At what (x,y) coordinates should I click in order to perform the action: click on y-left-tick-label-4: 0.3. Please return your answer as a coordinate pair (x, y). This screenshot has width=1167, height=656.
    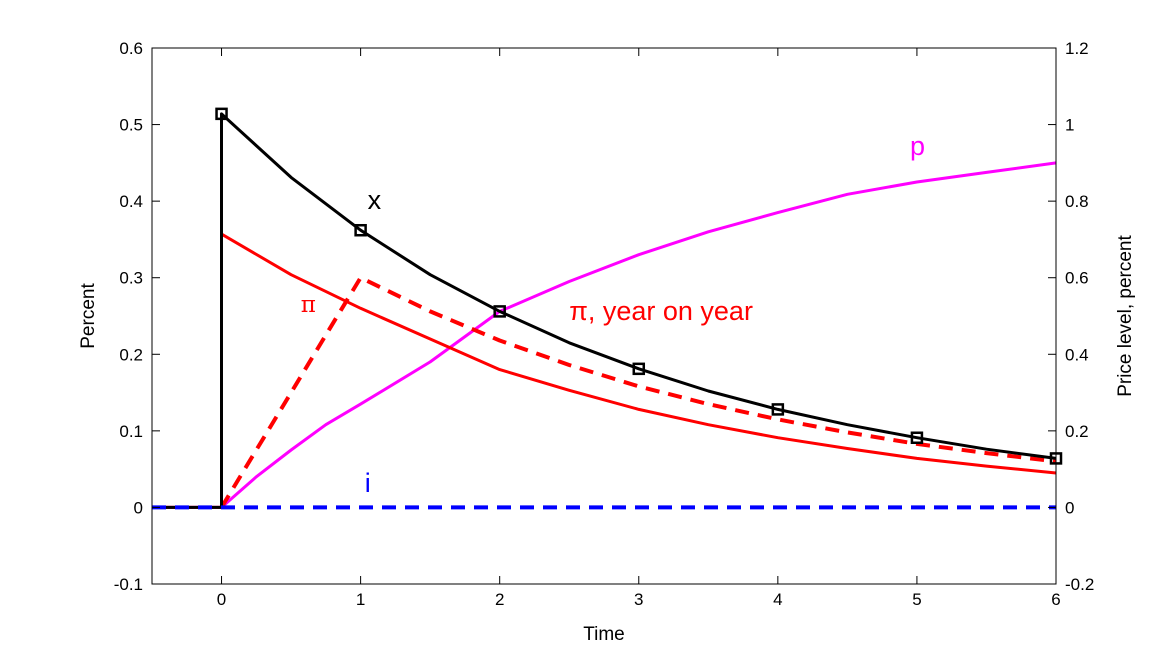
    Looking at the image, I should click on (131, 278).